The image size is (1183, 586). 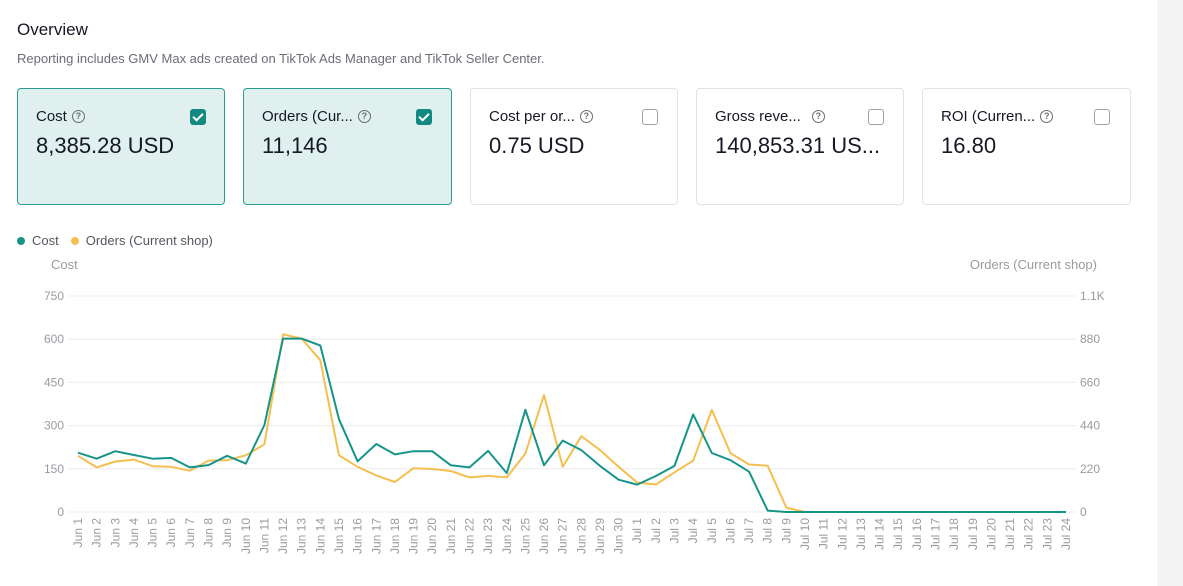 What do you see at coordinates (1092, 296) in the screenshot?
I see `y-right-tick-label: 1.1K` at bounding box center [1092, 296].